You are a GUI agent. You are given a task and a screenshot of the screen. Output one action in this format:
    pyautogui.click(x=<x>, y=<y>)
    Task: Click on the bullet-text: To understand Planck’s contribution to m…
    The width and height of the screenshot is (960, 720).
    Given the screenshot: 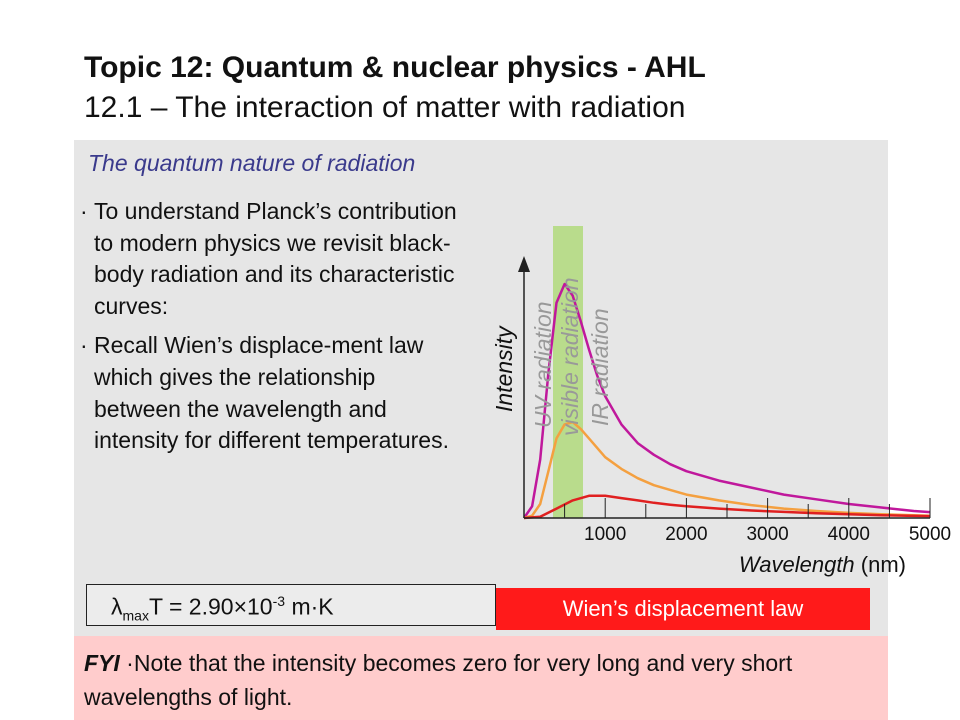 What is the action you would take?
    pyautogui.click(x=275, y=258)
    